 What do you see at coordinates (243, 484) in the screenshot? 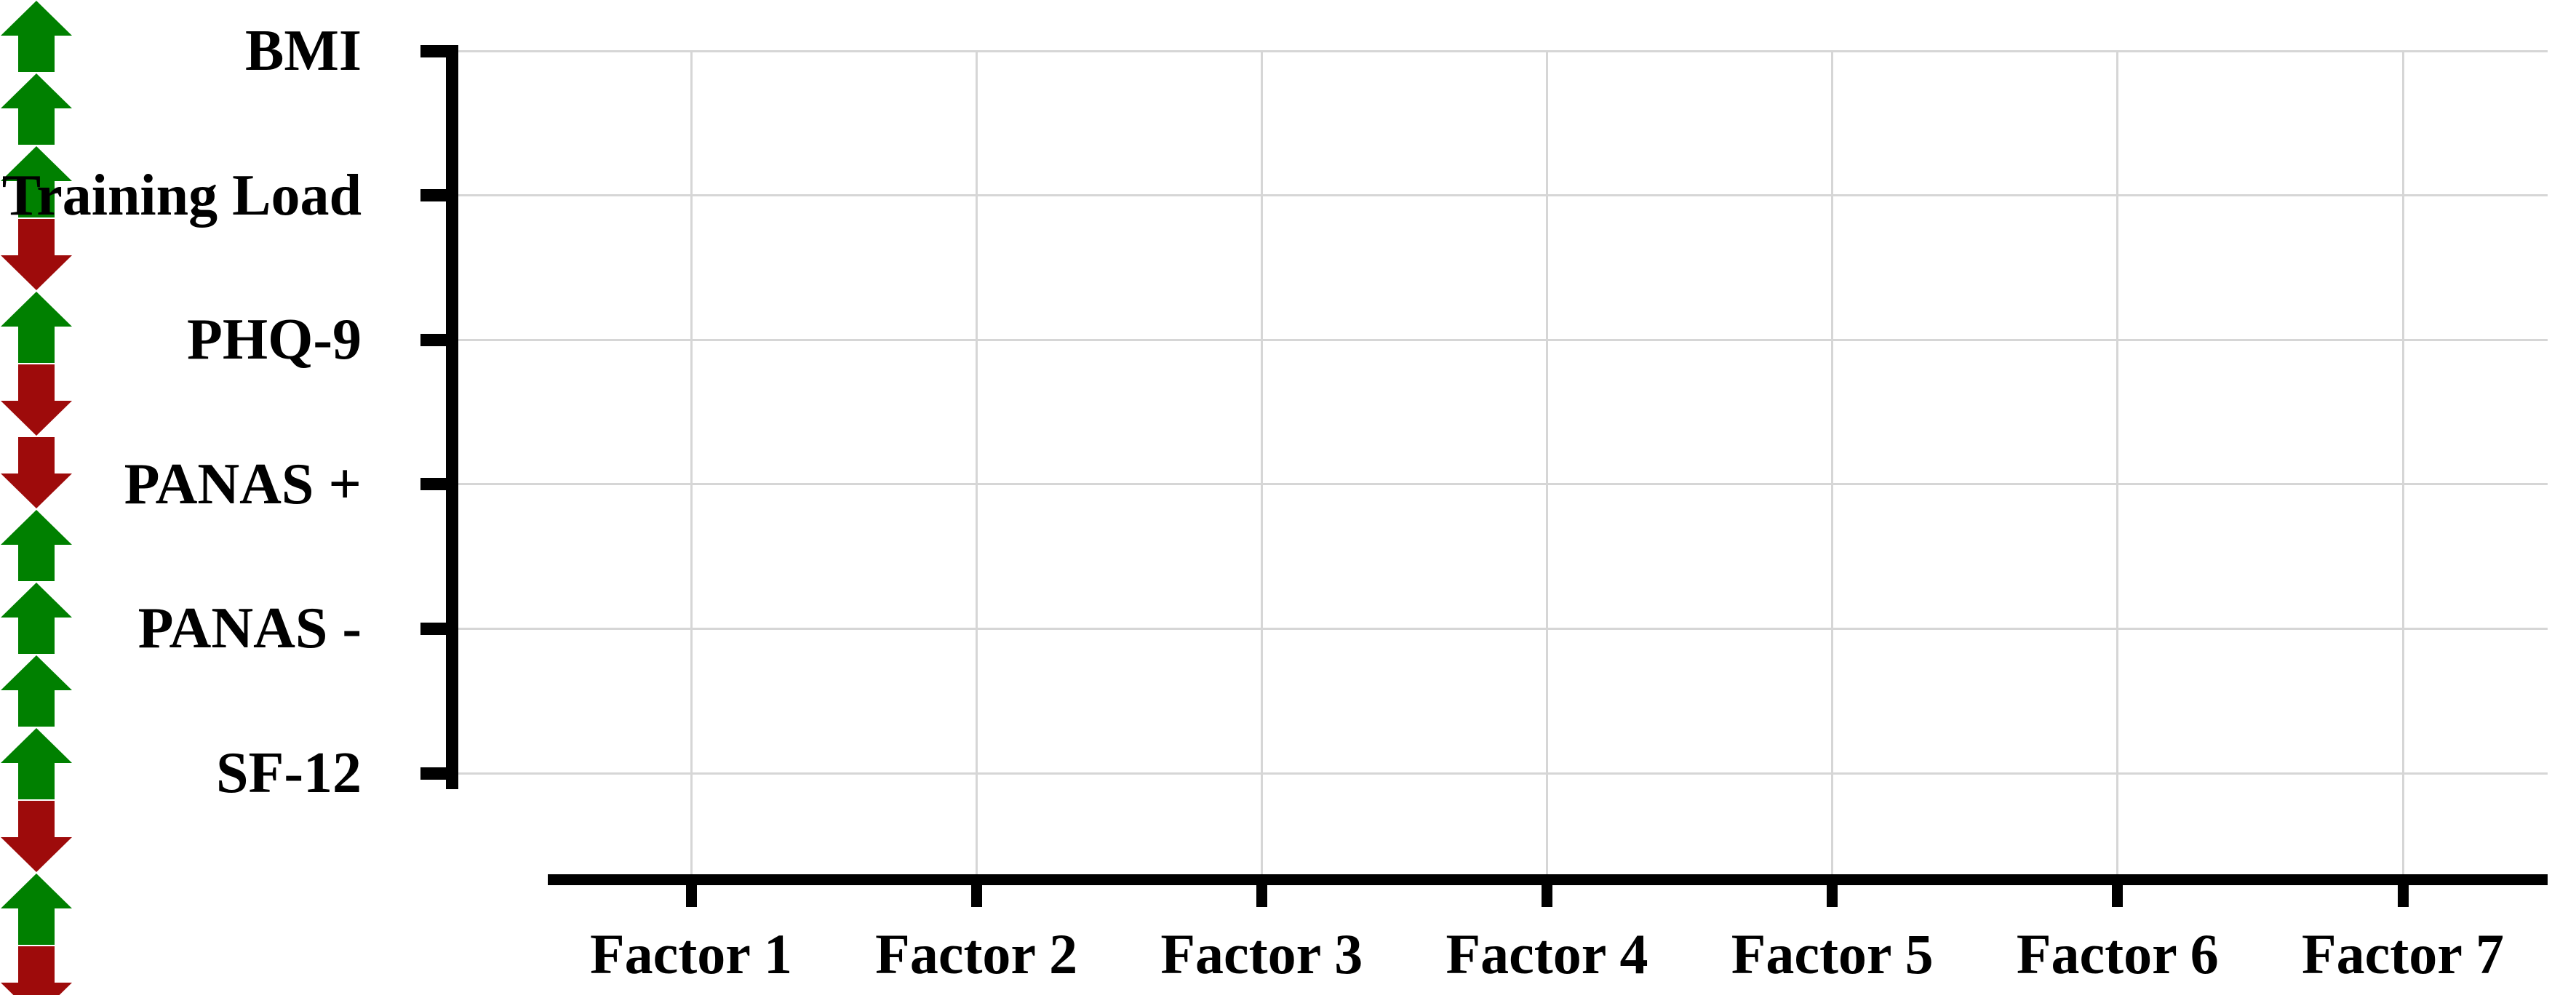
I see `y-axis-label: PANAS +` at bounding box center [243, 484].